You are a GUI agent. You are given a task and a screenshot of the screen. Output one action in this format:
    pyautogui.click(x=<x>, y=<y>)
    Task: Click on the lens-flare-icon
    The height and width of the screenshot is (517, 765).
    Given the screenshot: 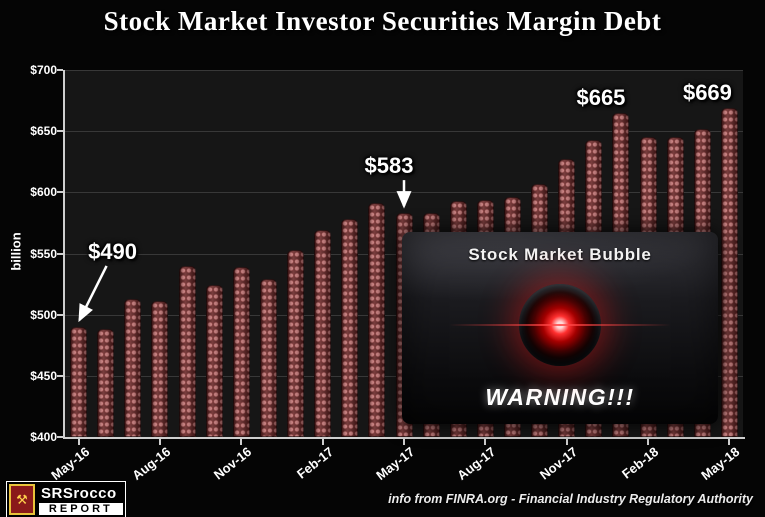 What is the action you would take?
    pyautogui.click(x=560, y=324)
    